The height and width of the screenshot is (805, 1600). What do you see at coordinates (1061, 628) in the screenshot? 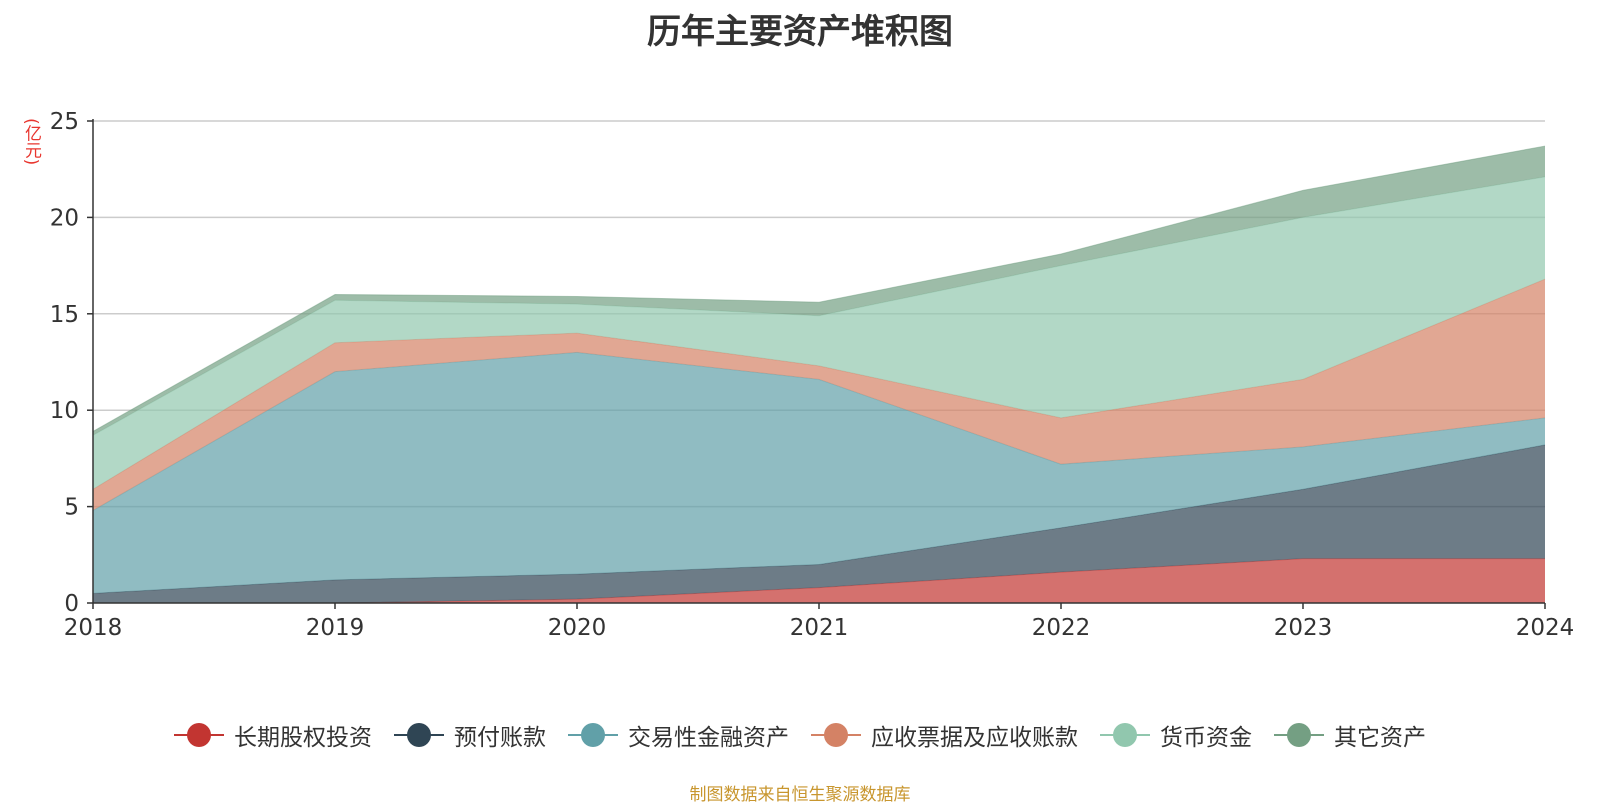
I see `x-tick-label: 2022` at bounding box center [1061, 628].